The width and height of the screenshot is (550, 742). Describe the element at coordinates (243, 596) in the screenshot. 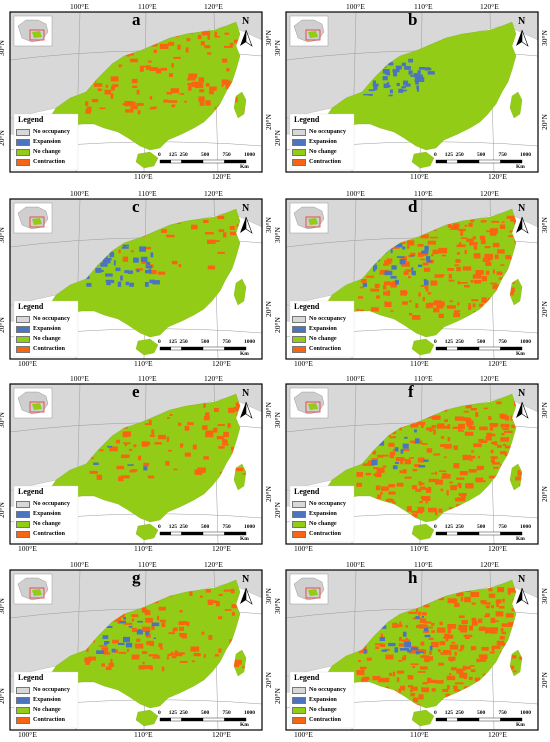

I see `north-arrow-icon` at that location.